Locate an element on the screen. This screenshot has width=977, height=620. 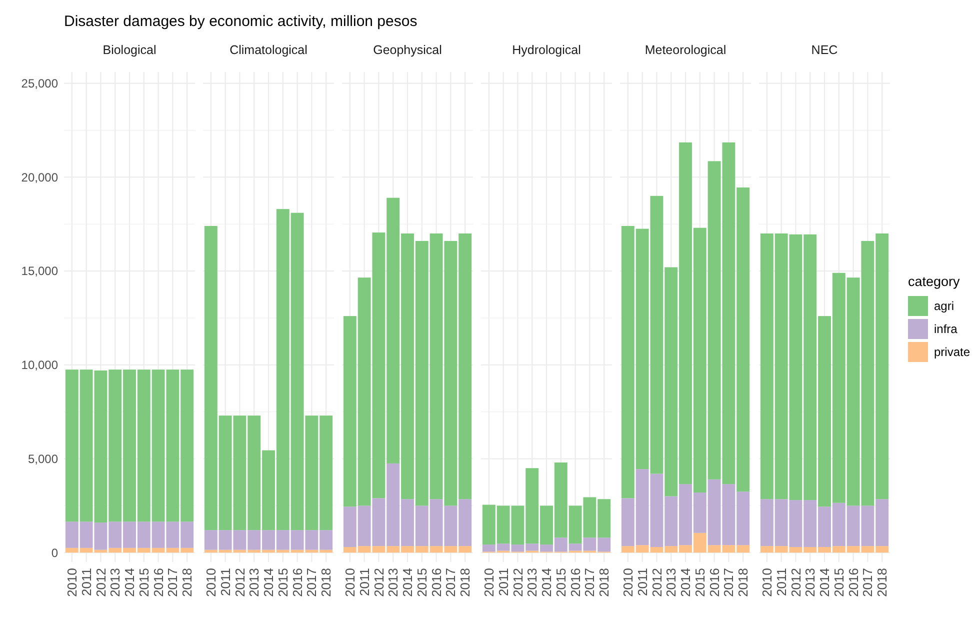
chart-subtitle: NEC is located at coordinates (824, 50).